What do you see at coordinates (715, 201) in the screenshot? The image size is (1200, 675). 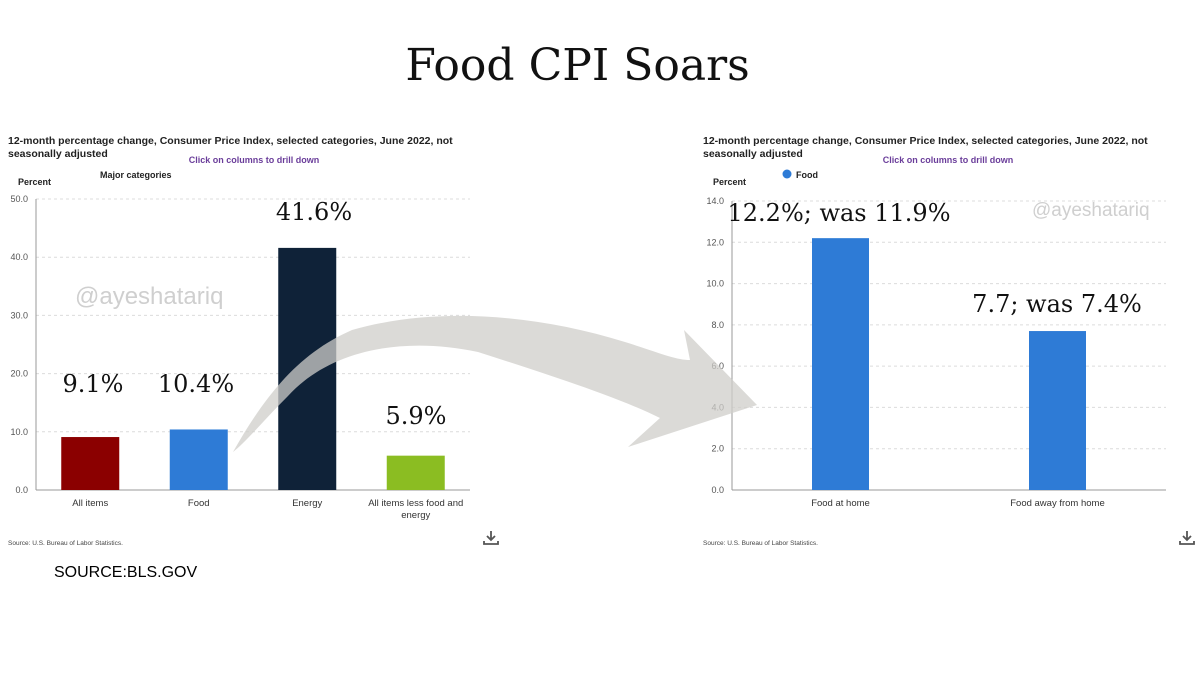 I see `y-tick-label: 14.0` at bounding box center [715, 201].